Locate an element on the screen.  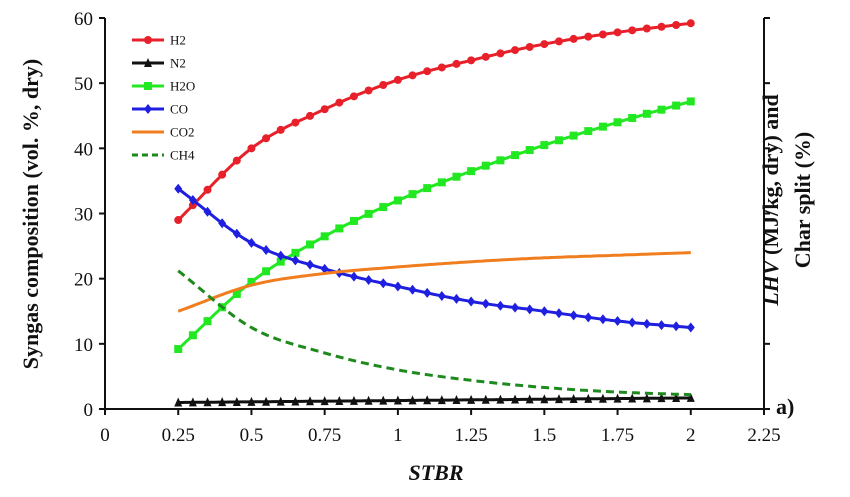
legend-label: N2 is located at coordinates (178, 63).